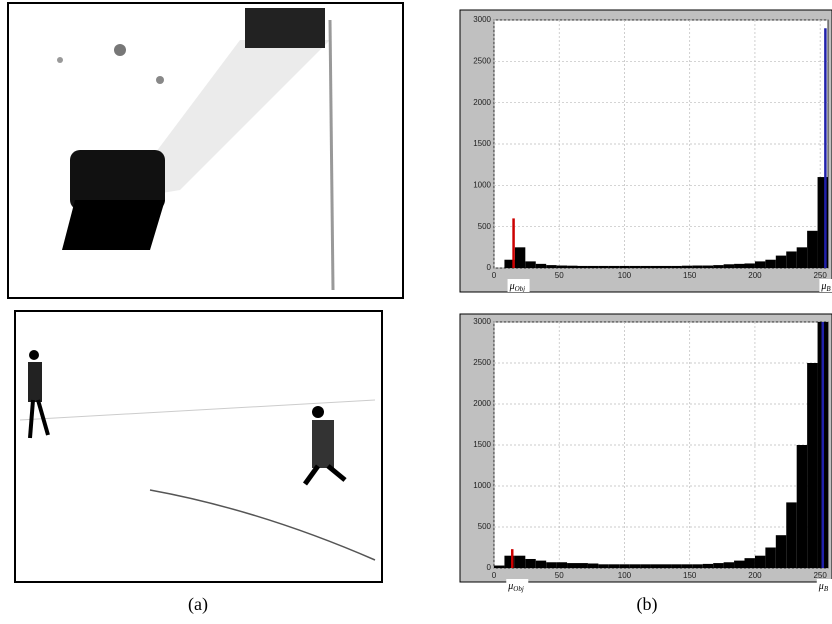 This screenshot has width=832, height=624. I want to click on y-tick-label: 500, so click(485, 226).